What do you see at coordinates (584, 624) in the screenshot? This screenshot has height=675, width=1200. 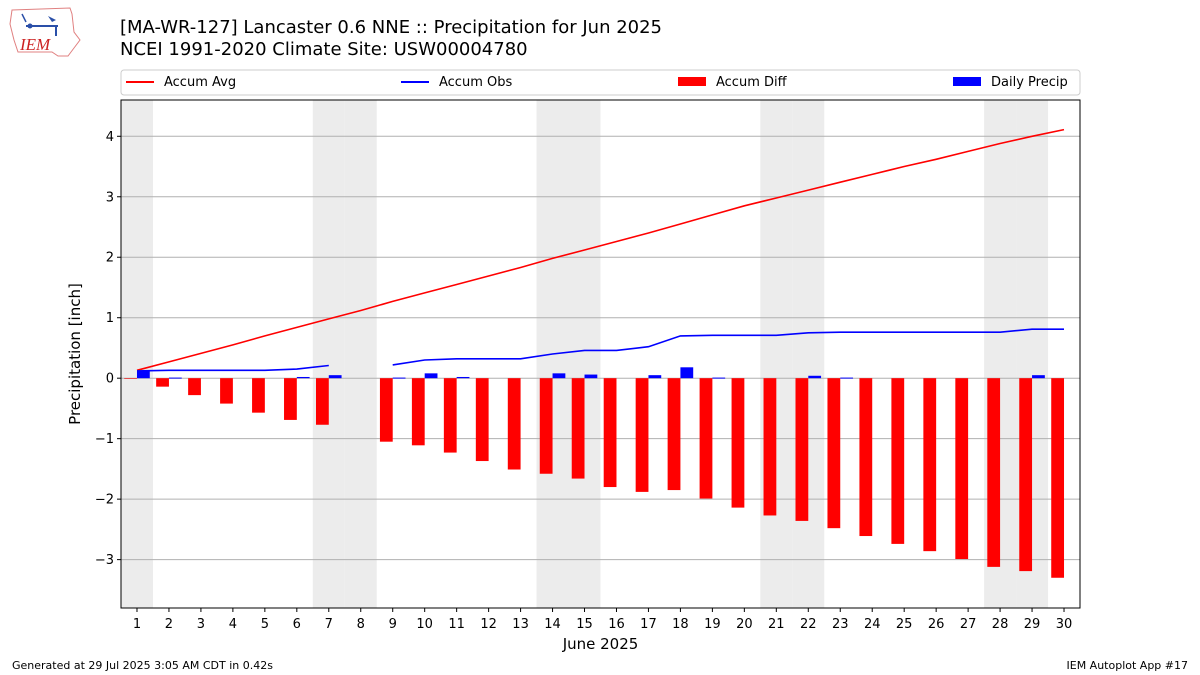 I see `x-tick-label: 15` at bounding box center [584, 624].